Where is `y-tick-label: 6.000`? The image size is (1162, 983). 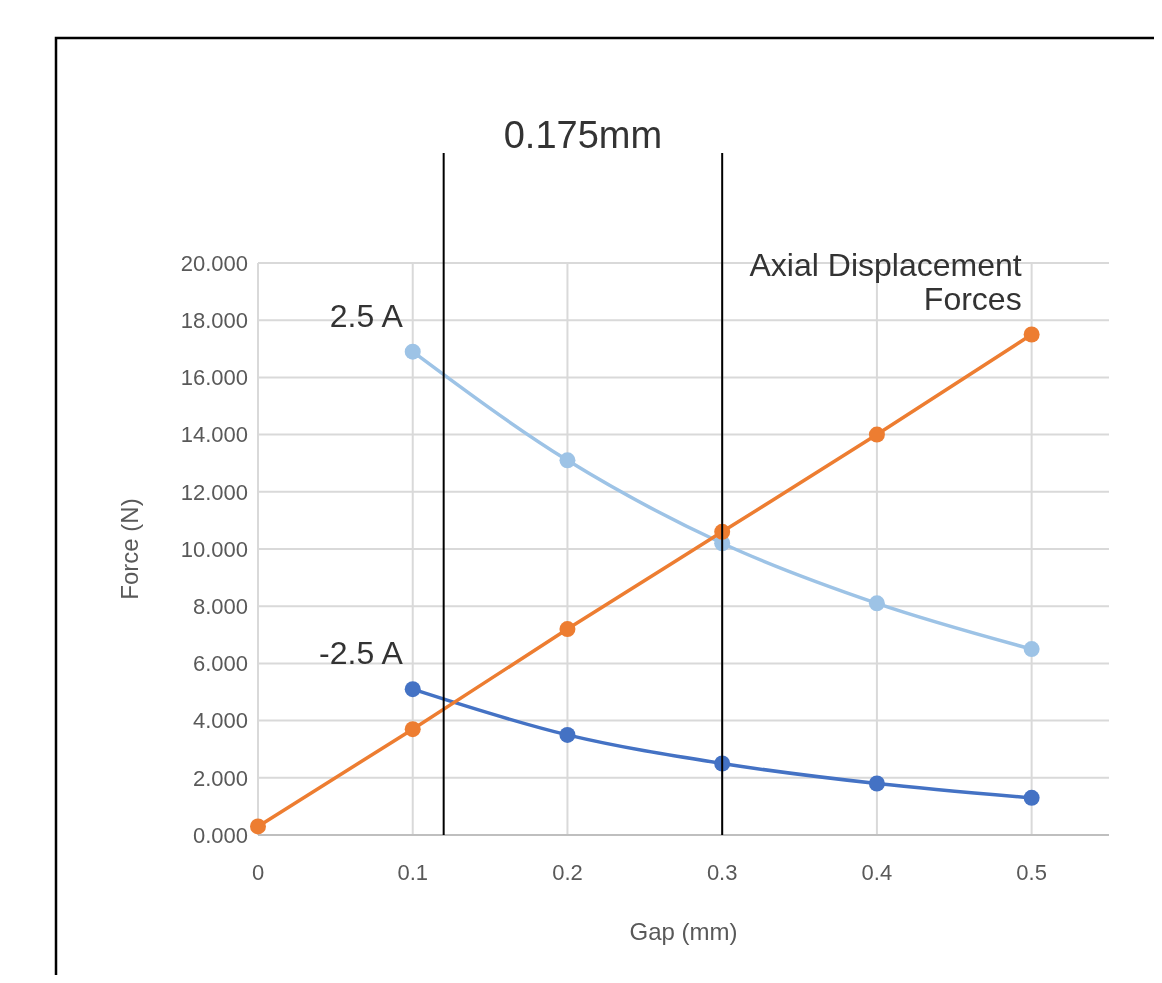
y-tick-label: 6.000 is located at coordinates (220, 664).